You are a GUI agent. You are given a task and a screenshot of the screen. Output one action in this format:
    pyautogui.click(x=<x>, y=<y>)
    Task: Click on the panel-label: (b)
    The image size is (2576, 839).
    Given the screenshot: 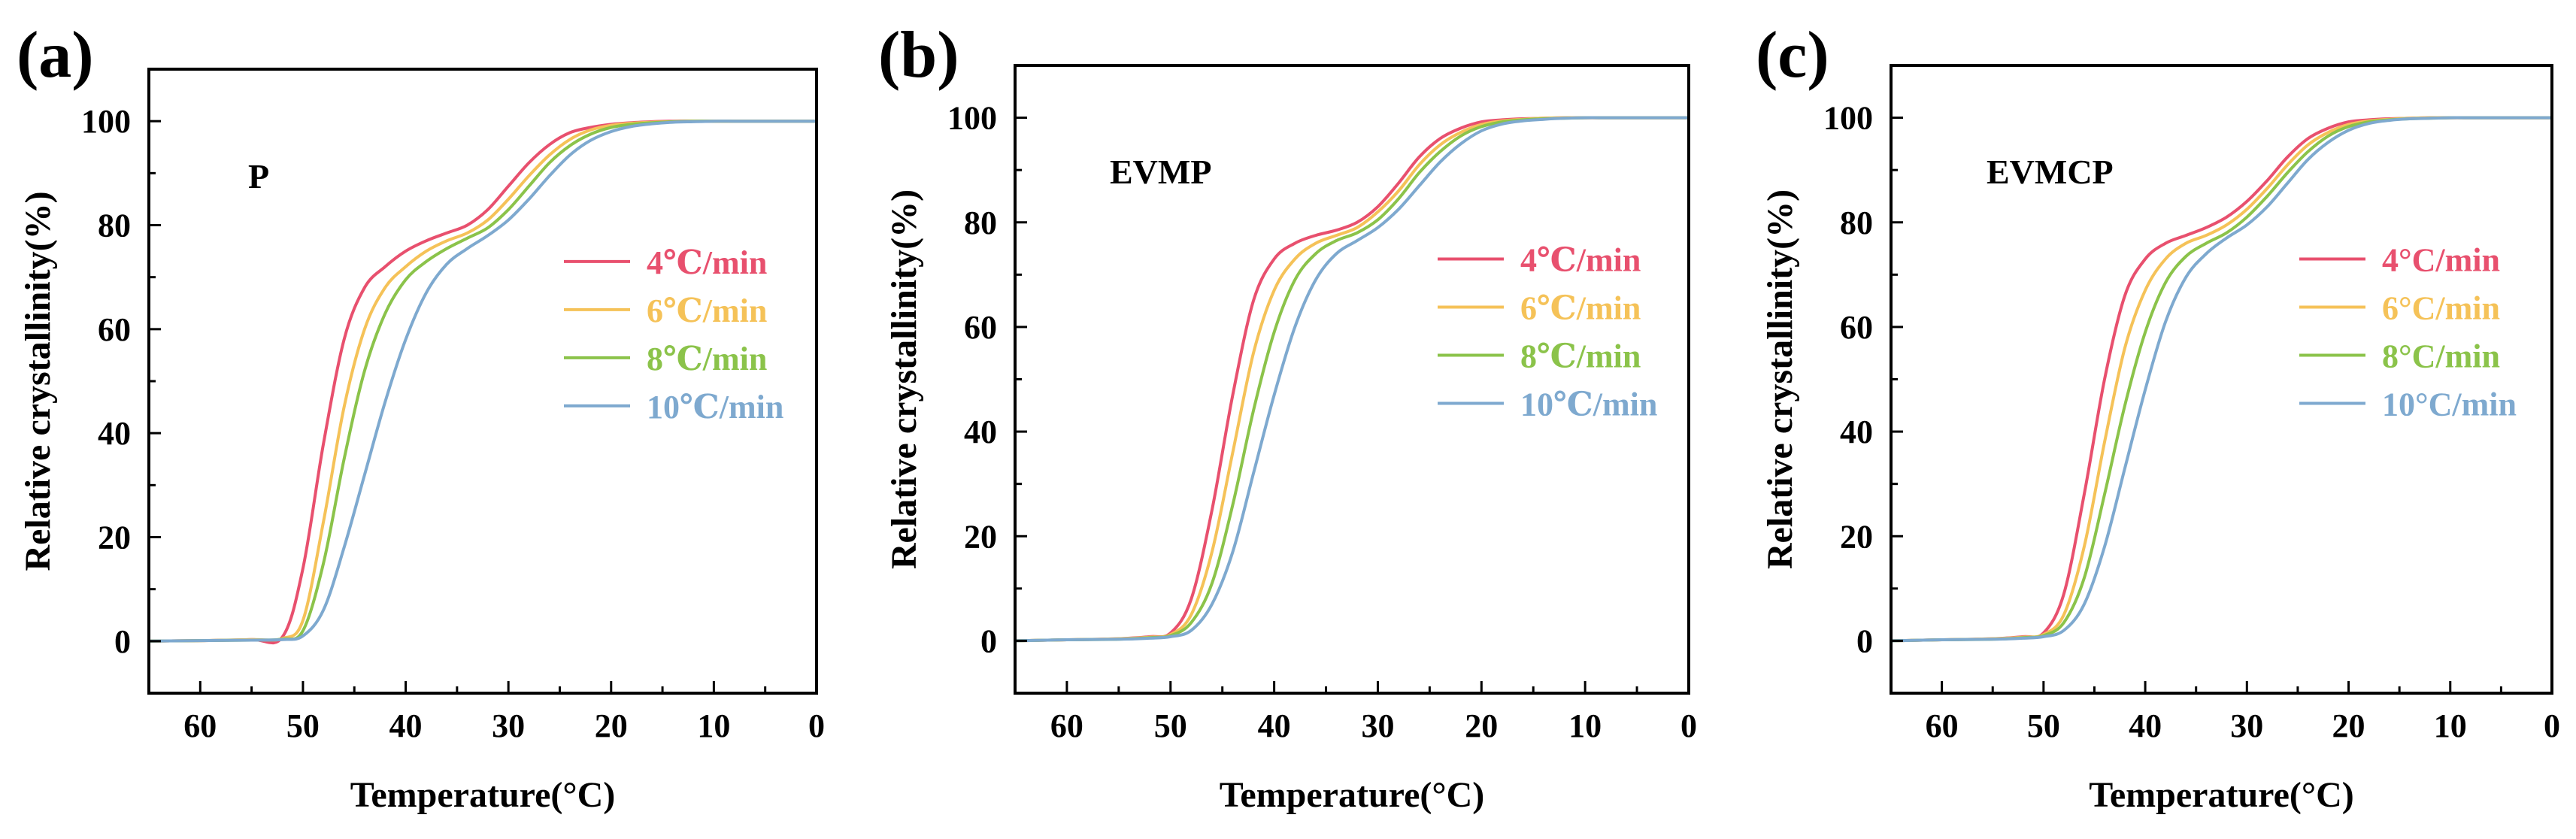 What is the action you would take?
    pyautogui.click(x=918, y=55)
    